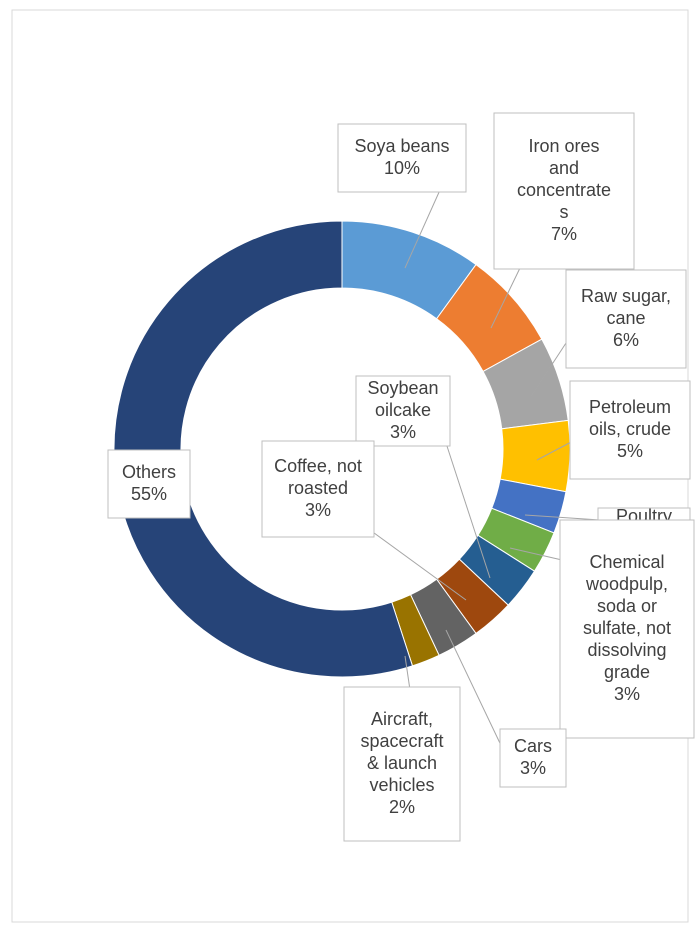 The width and height of the screenshot is (697, 934). I want to click on data-label-value: 55%, so click(149, 494).